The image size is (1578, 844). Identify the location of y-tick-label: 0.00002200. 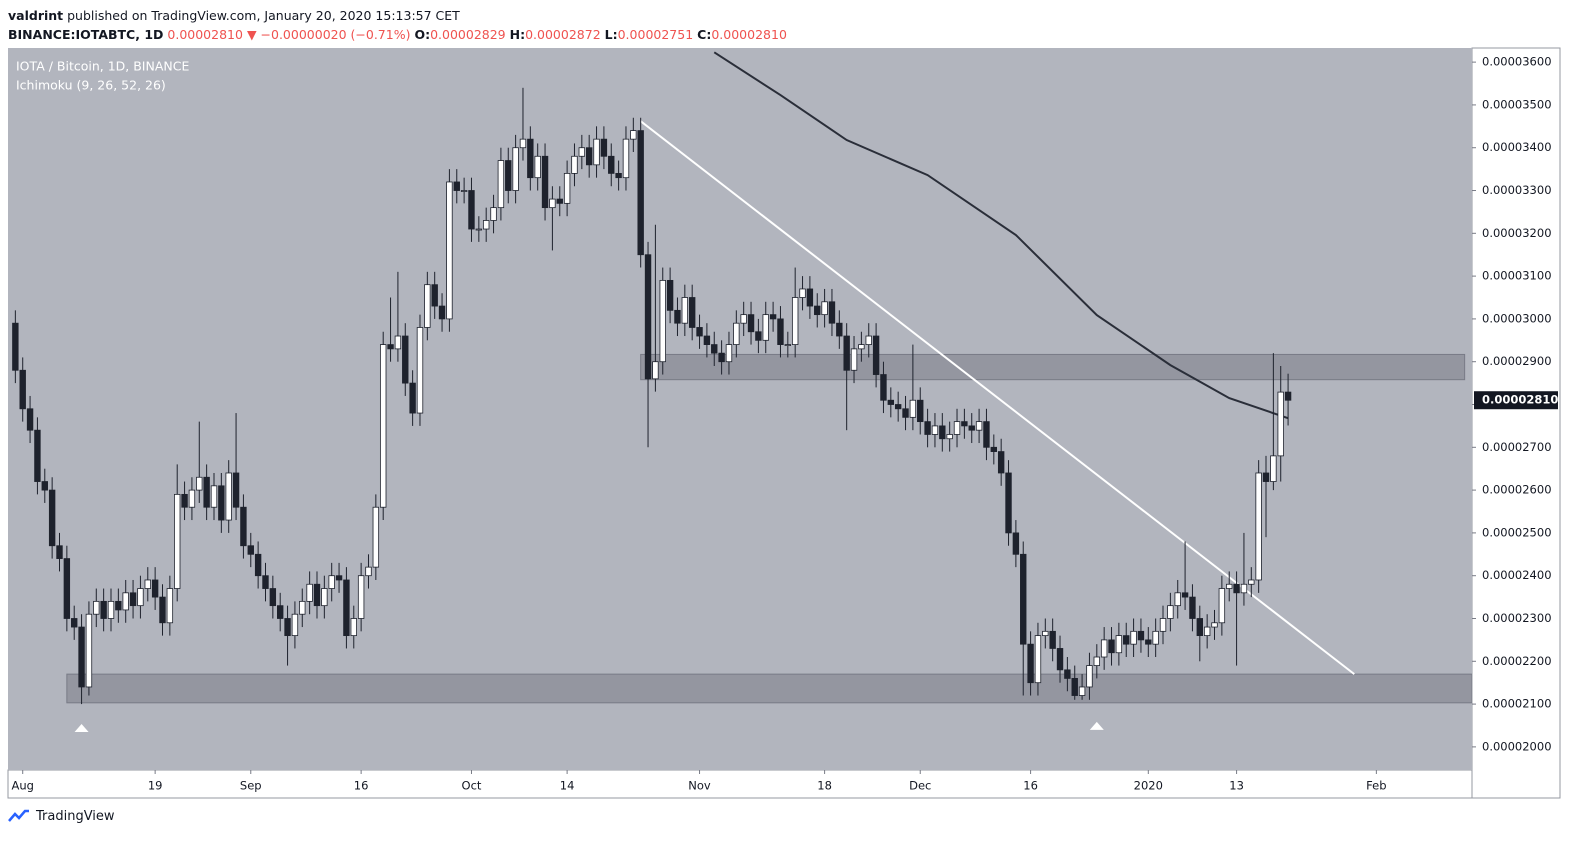
(1517, 661).